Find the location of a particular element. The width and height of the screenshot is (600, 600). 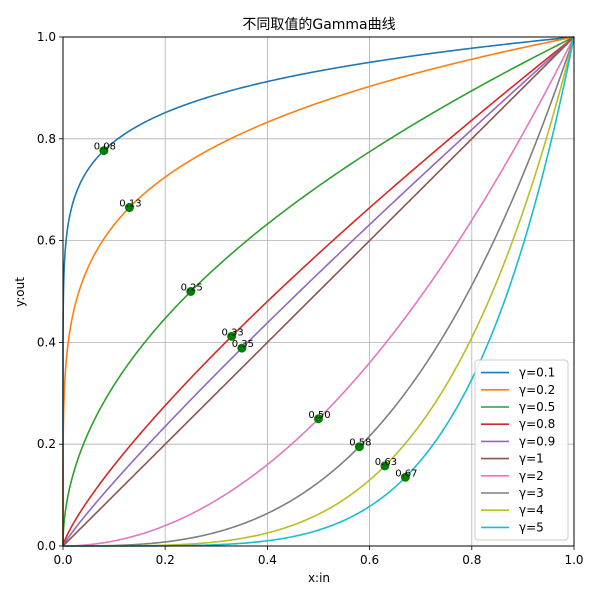

legend-entry-2: γ=0.5 is located at coordinates (537, 407).